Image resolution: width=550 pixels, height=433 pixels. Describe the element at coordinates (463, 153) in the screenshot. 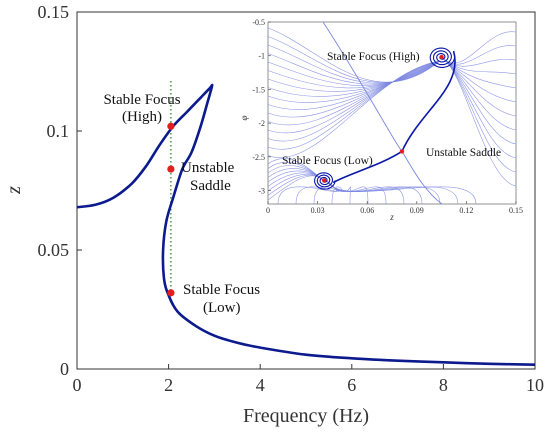

I see `inset-annotation-unstable-saddle: Unstable Saddle` at that location.